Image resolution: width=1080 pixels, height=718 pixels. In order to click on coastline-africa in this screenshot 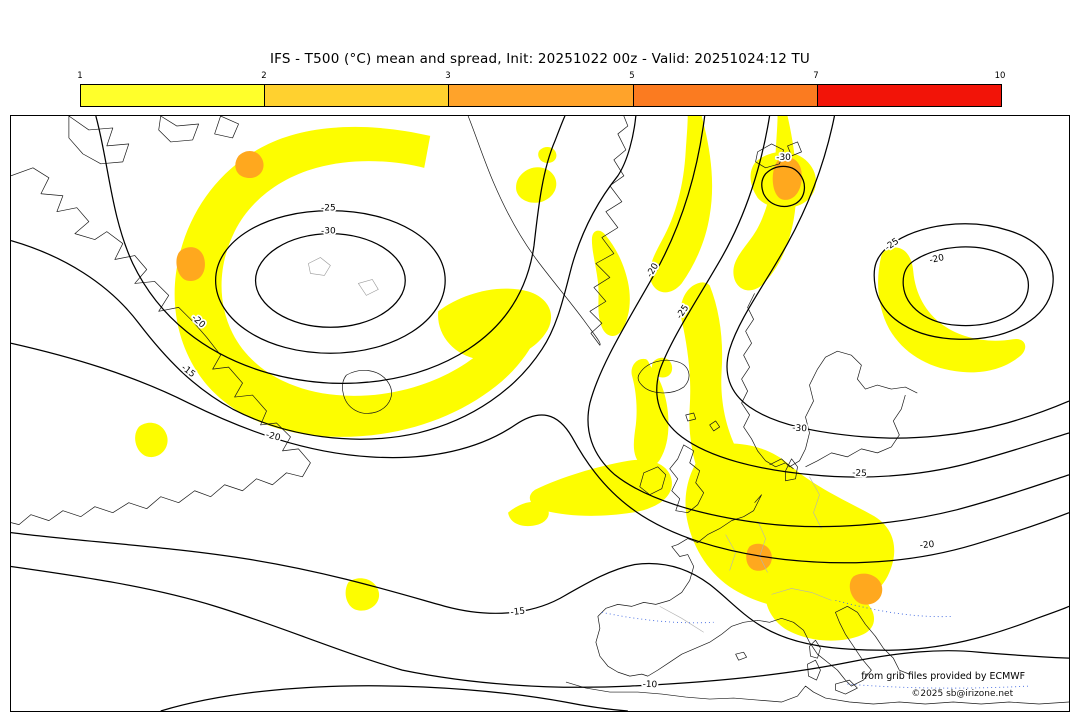, I will do `click(817, 693)`.